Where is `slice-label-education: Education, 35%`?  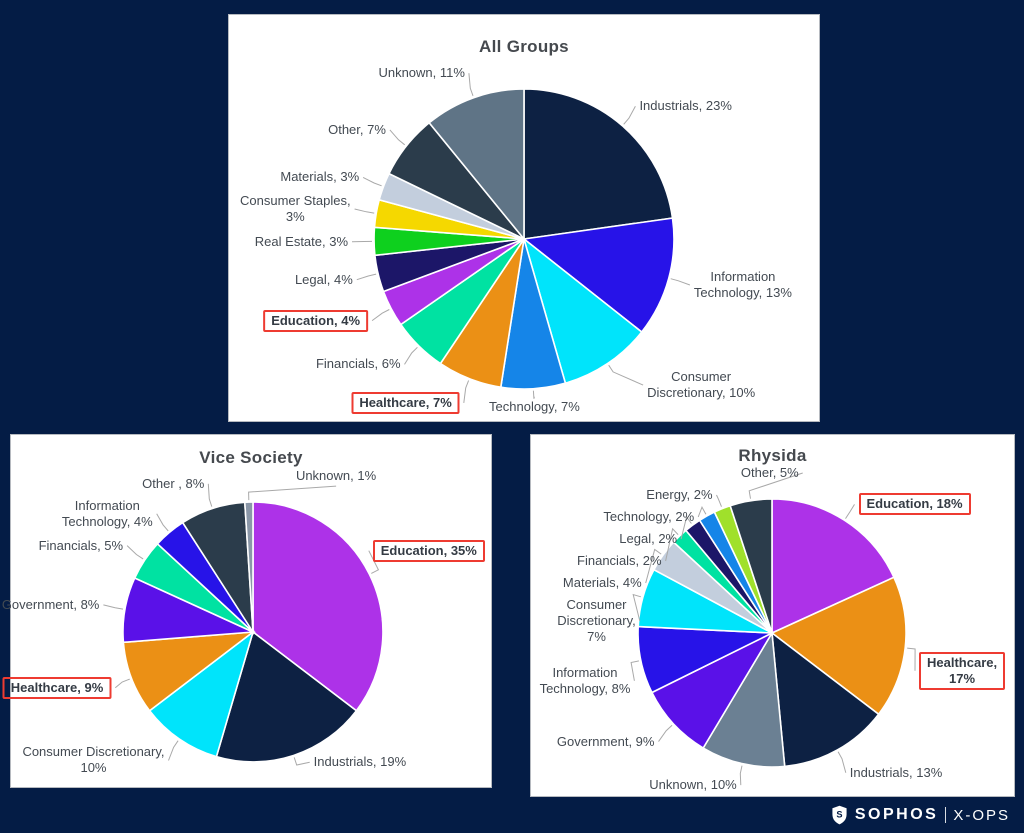
slice-label-education: Education, 35% is located at coordinates (428, 550).